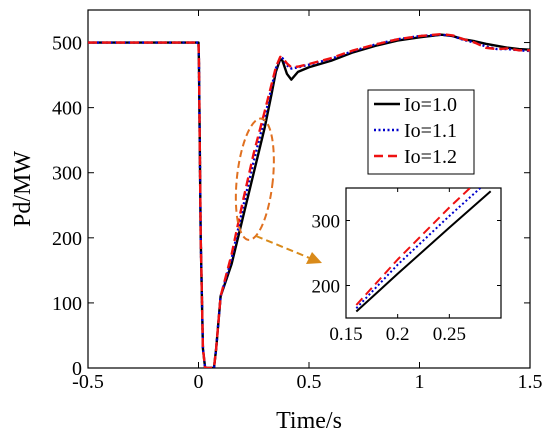 The width and height of the screenshot is (550, 438). Describe the element at coordinates (430, 105) in the screenshot. I see `legend-label-1: Io=1.0` at that location.